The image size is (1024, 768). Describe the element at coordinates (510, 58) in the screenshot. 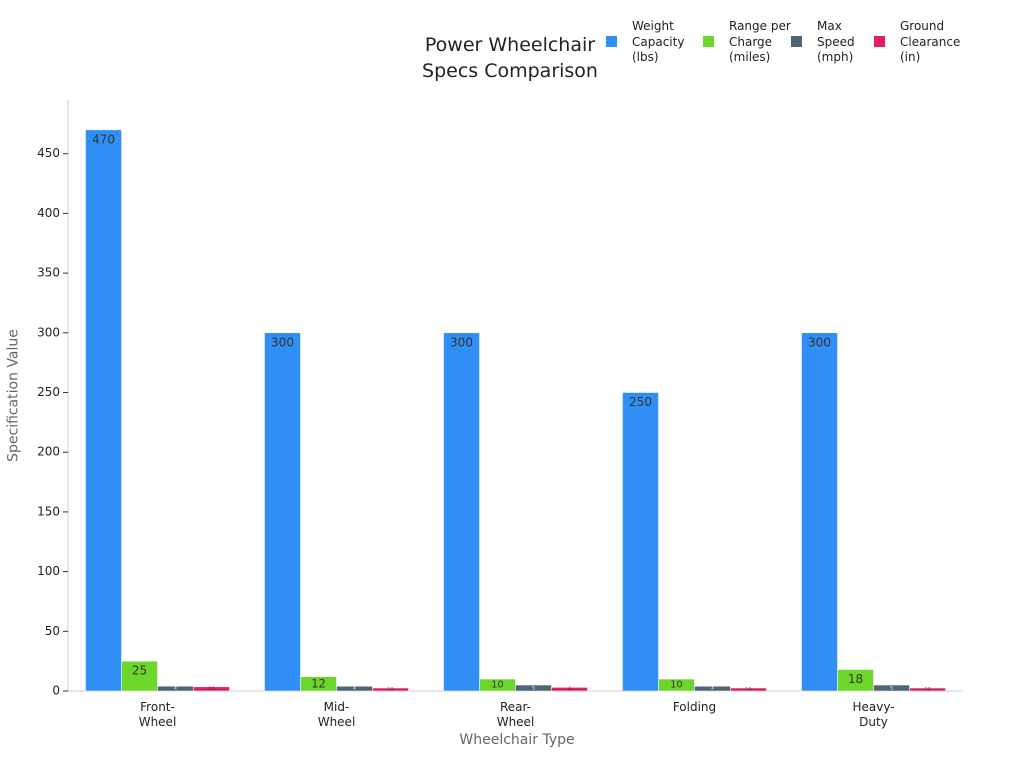

I see `chart-title: Power Wheelchair Specs Comparison` at that location.